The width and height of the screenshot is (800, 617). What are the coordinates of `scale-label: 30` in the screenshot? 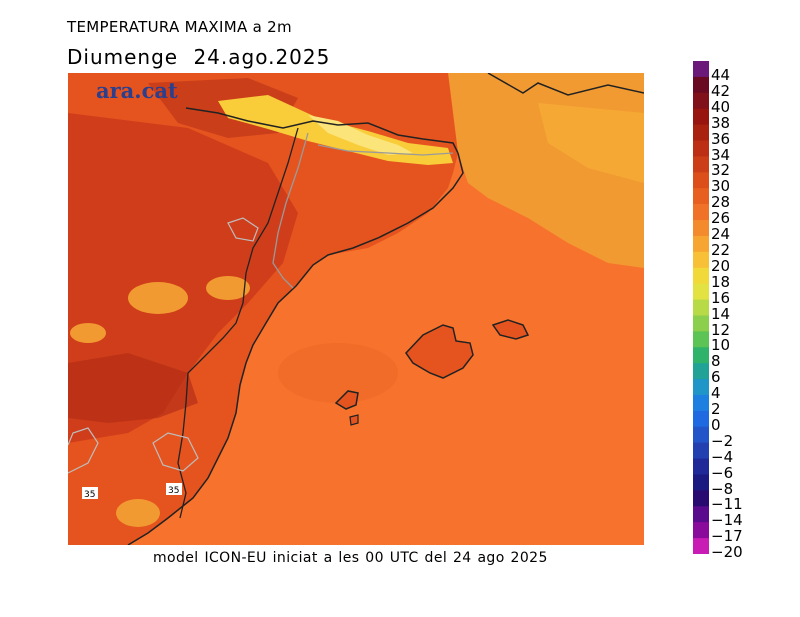 It's located at (721, 186).